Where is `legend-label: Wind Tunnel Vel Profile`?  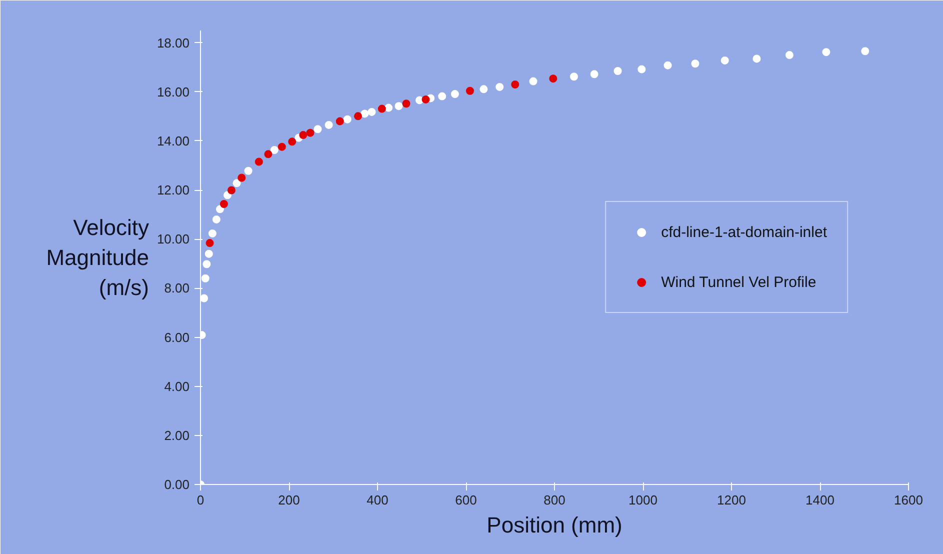
legend-label: Wind Tunnel Vel Profile is located at coordinates (738, 282).